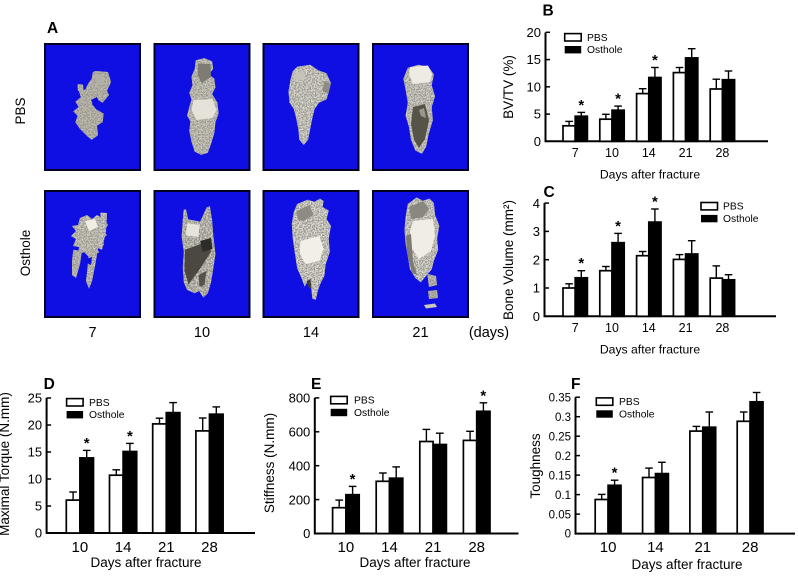 The image size is (798, 585). What do you see at coordinates (563, 496) in the screenshot?
I see `svg-text: 0.1` at bounding box center [563, 496].